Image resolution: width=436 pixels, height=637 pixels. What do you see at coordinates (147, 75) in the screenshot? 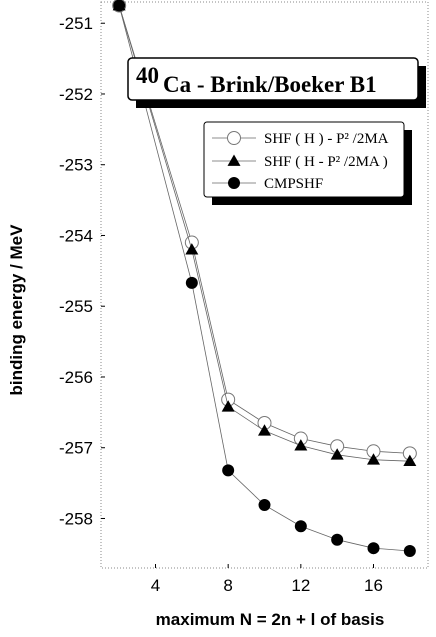
I see `chart-title-superscript: 40` at bounding box center [147, 75].